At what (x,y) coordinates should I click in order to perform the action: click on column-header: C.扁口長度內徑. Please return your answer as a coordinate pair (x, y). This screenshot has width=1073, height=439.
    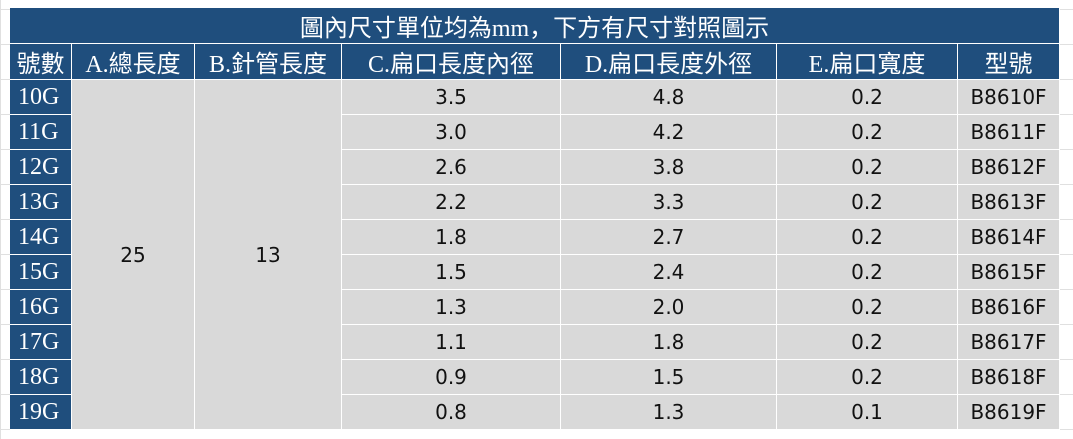
    Looking at the image, I should click on (451, 62).